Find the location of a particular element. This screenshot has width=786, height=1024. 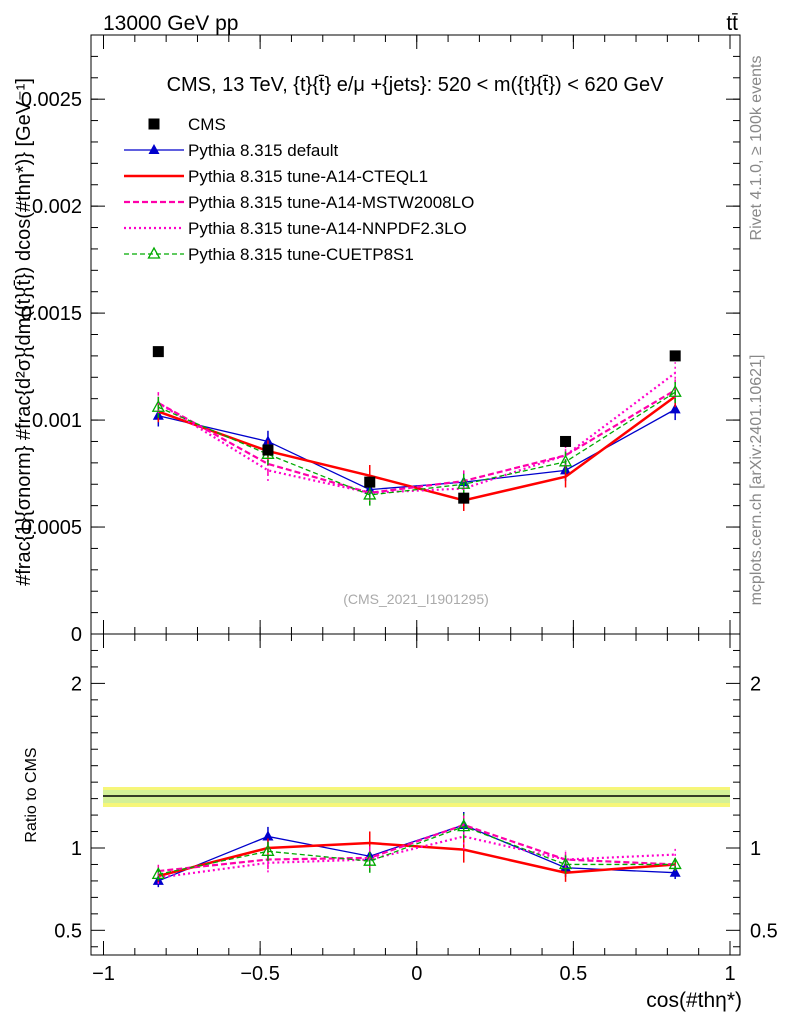

legend-marker-pythia-8-315-tune-cuetp8s1 is located at coordinates (154, 252).